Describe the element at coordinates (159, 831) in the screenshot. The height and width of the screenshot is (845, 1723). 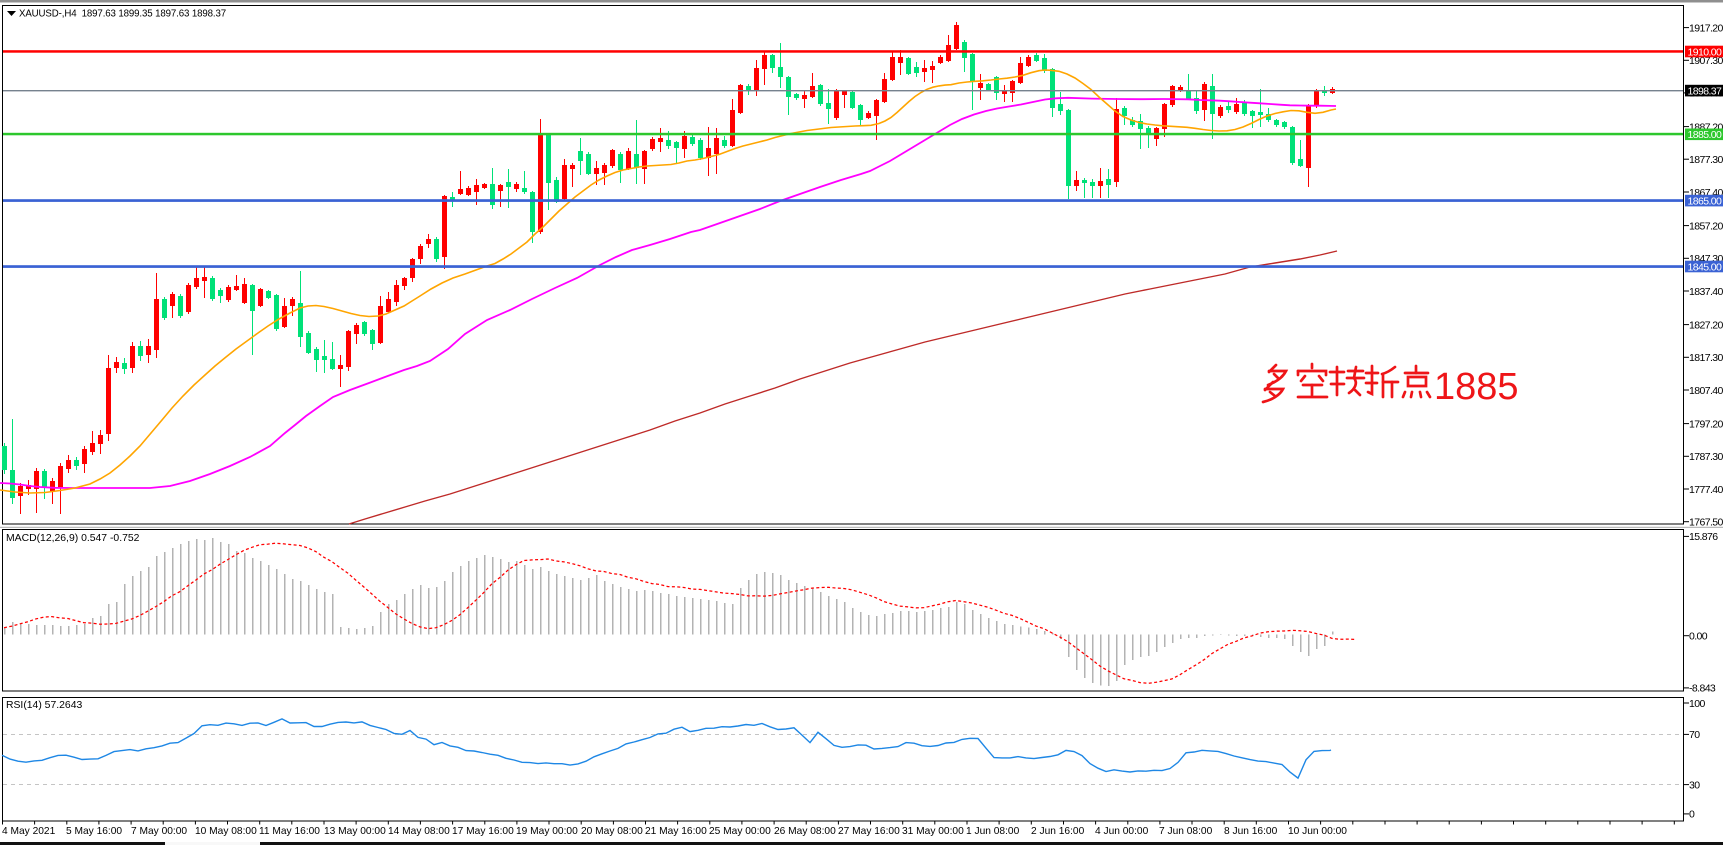
I see `svg-text: 7 May 00:00` at that location.